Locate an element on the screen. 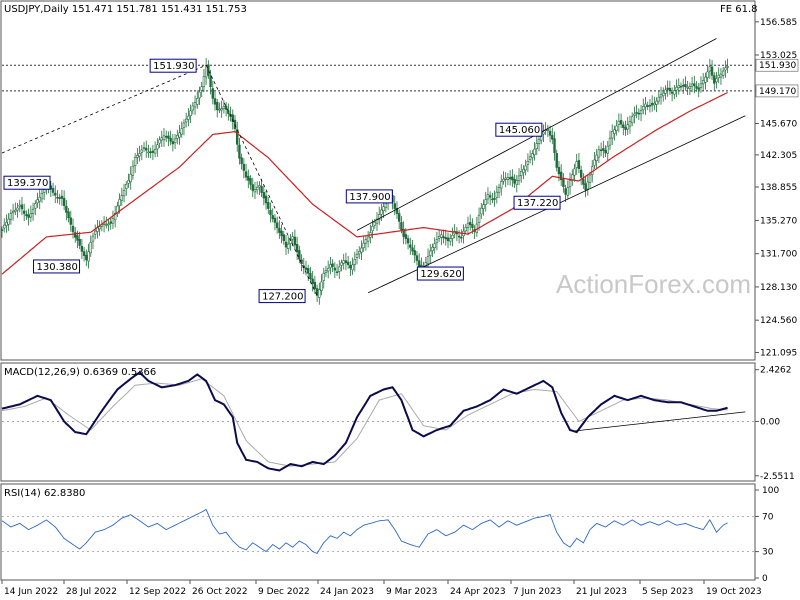  x-tick-label: 28 Jul 2022 is located at coordinates (91, 592).